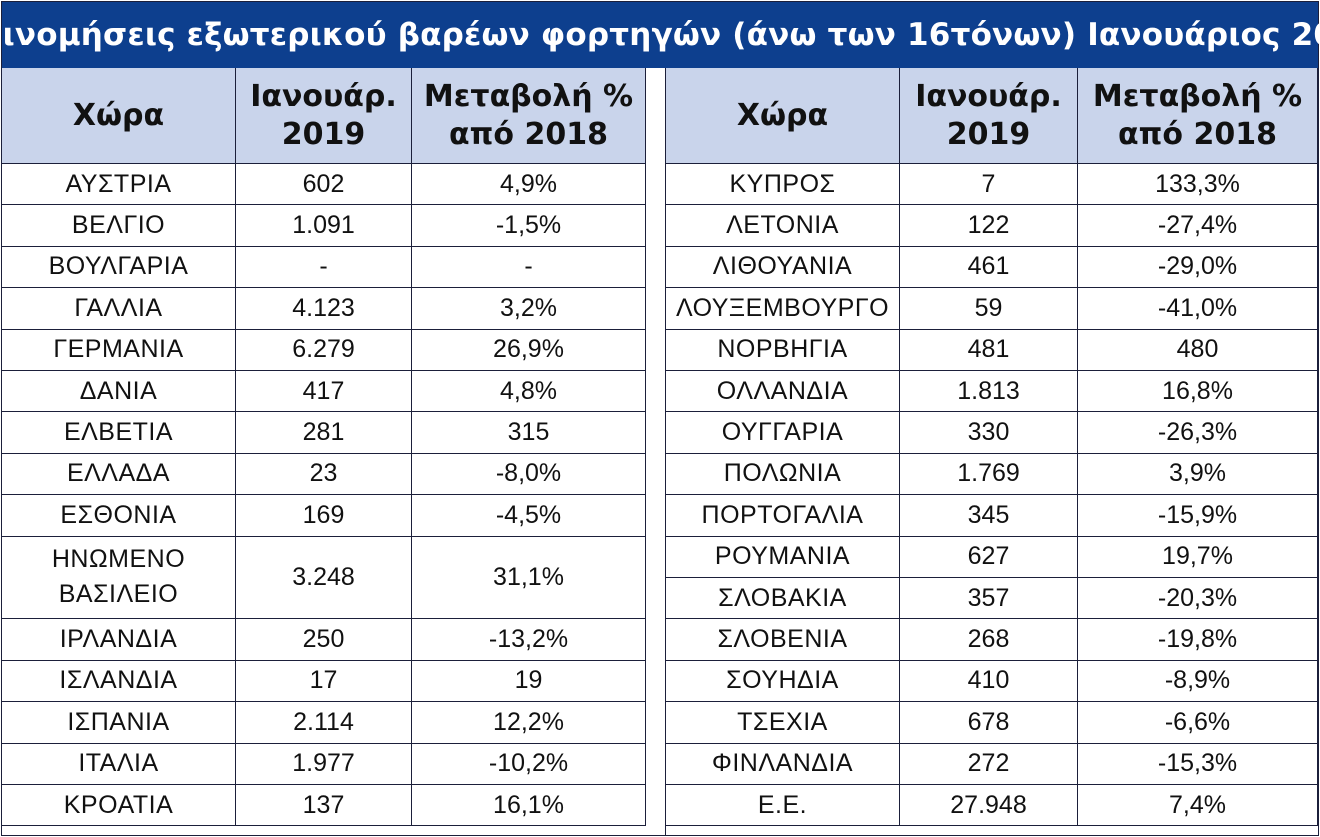 The image size is (1320, 837). Describe the element at coordinates (324, 309) in the screenshot. I see `left-row-4-count: 4.123` at that location.